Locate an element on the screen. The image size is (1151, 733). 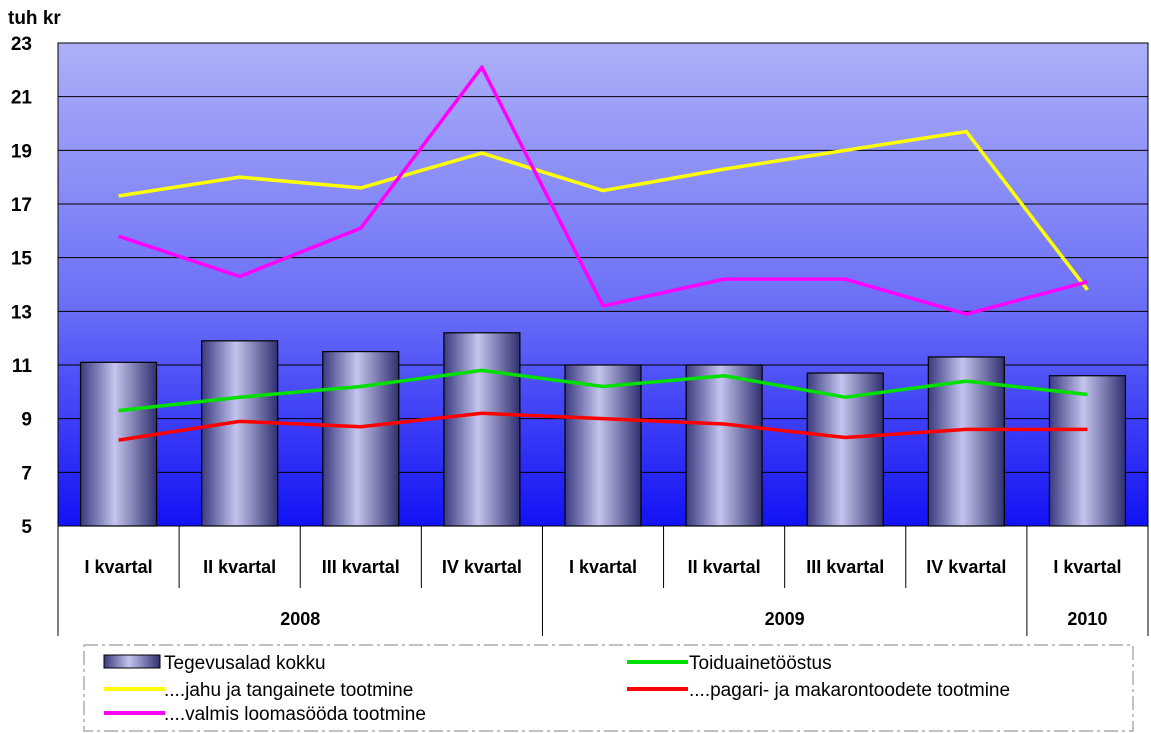
y-tick-label: 5 is located at coordinates (26, 527).